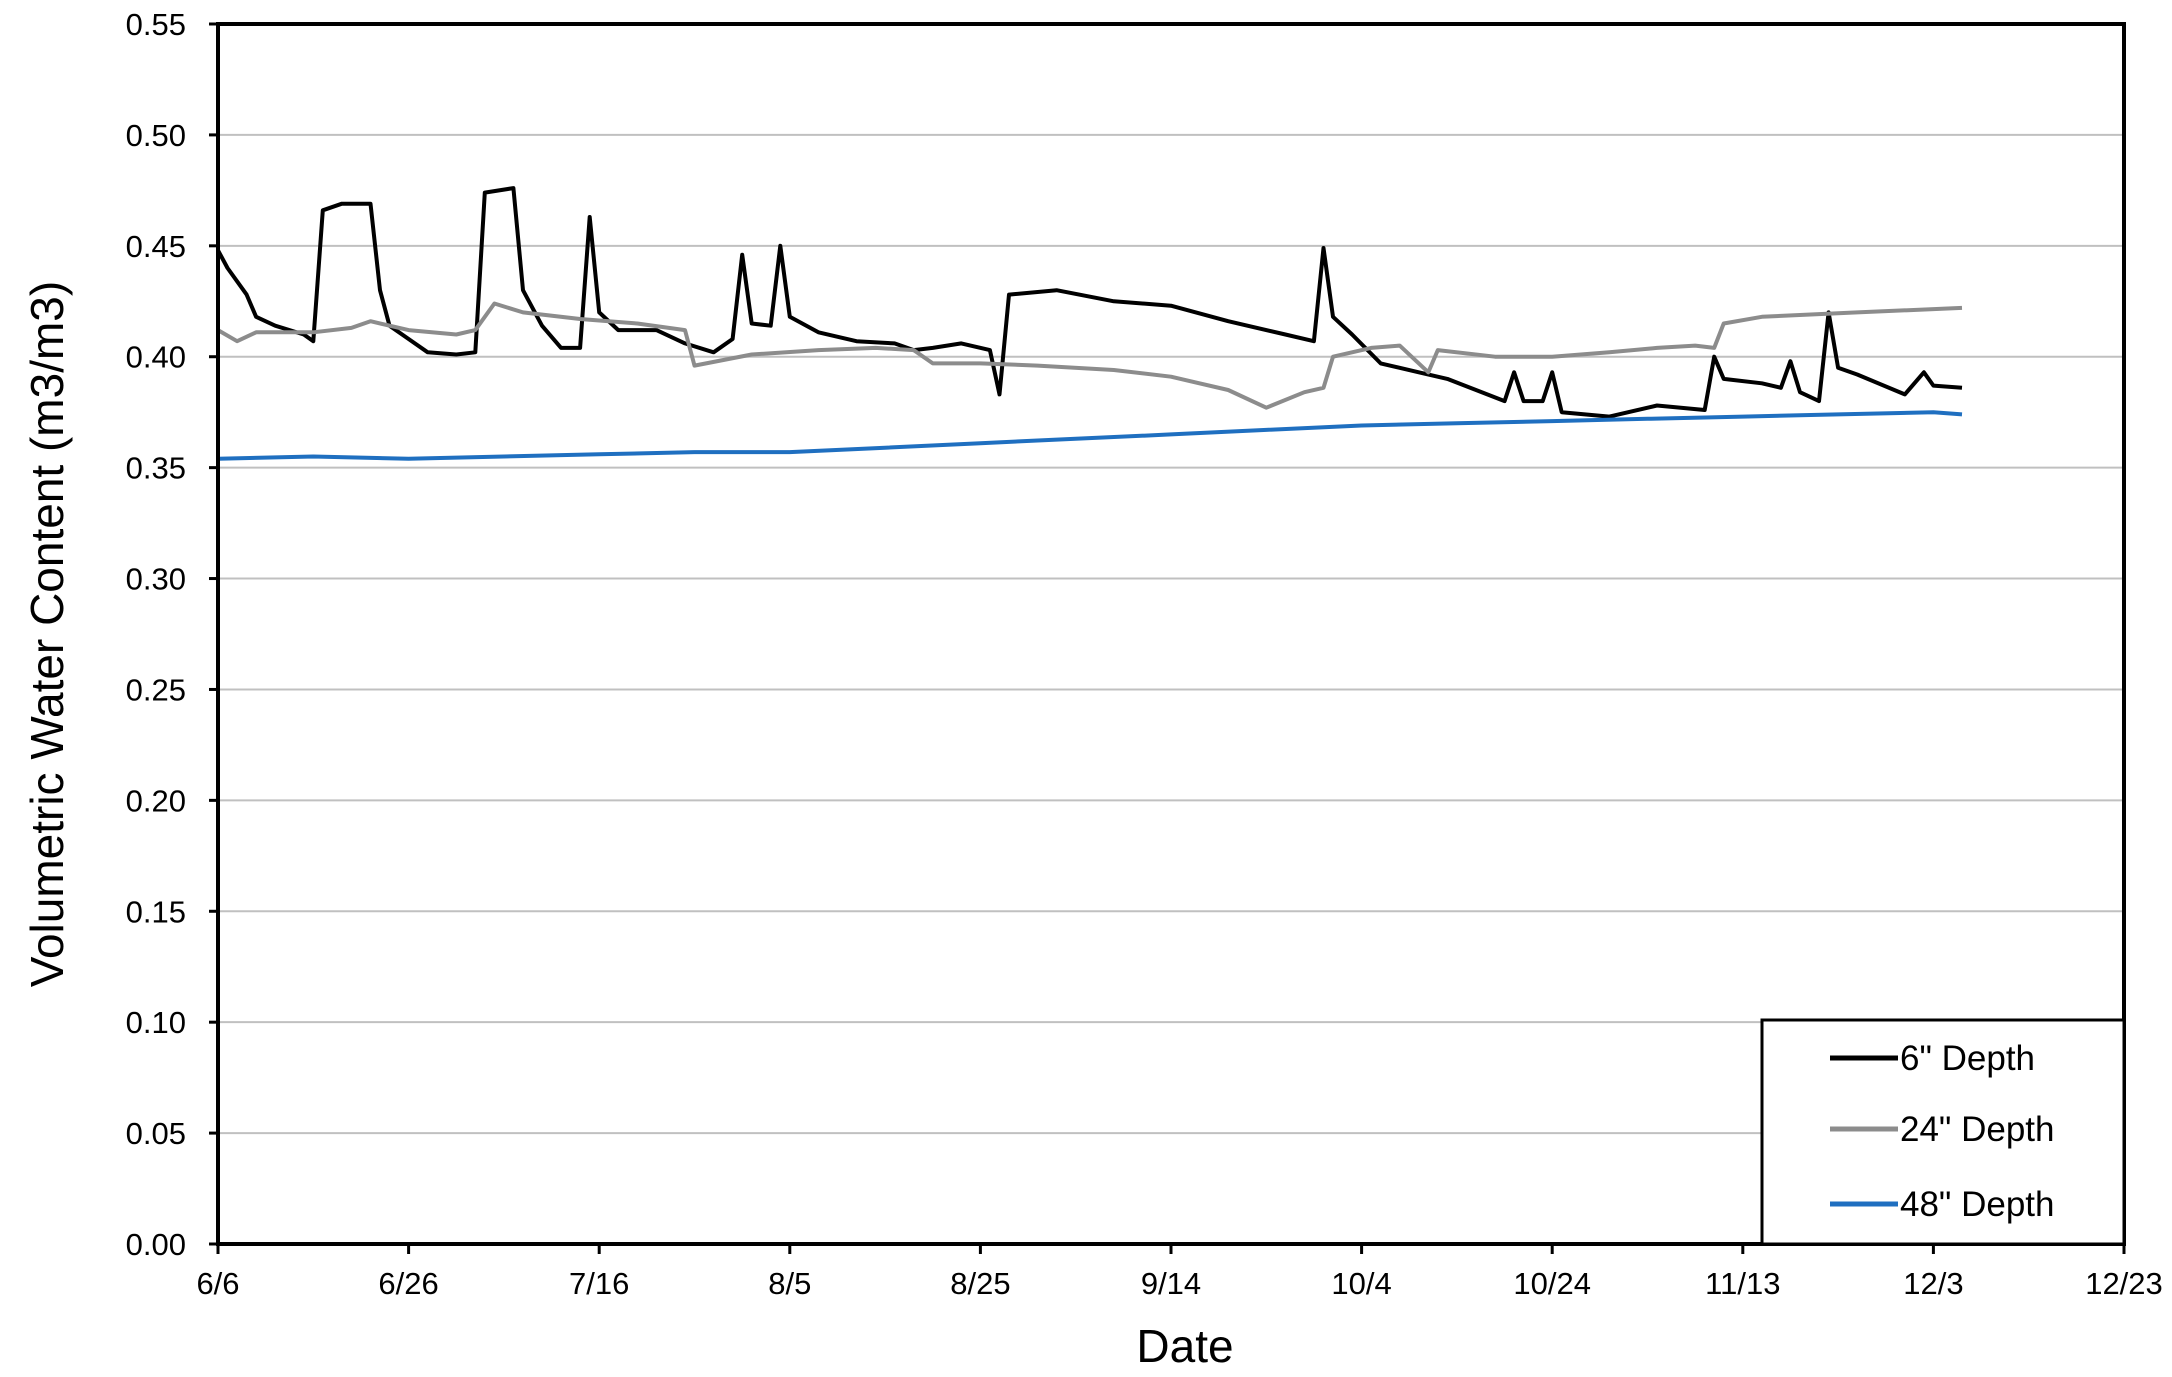 The width and height of the screenshot is (2172, 1377). I want to click on y-tick-label: 0.25, so click(156, 689).